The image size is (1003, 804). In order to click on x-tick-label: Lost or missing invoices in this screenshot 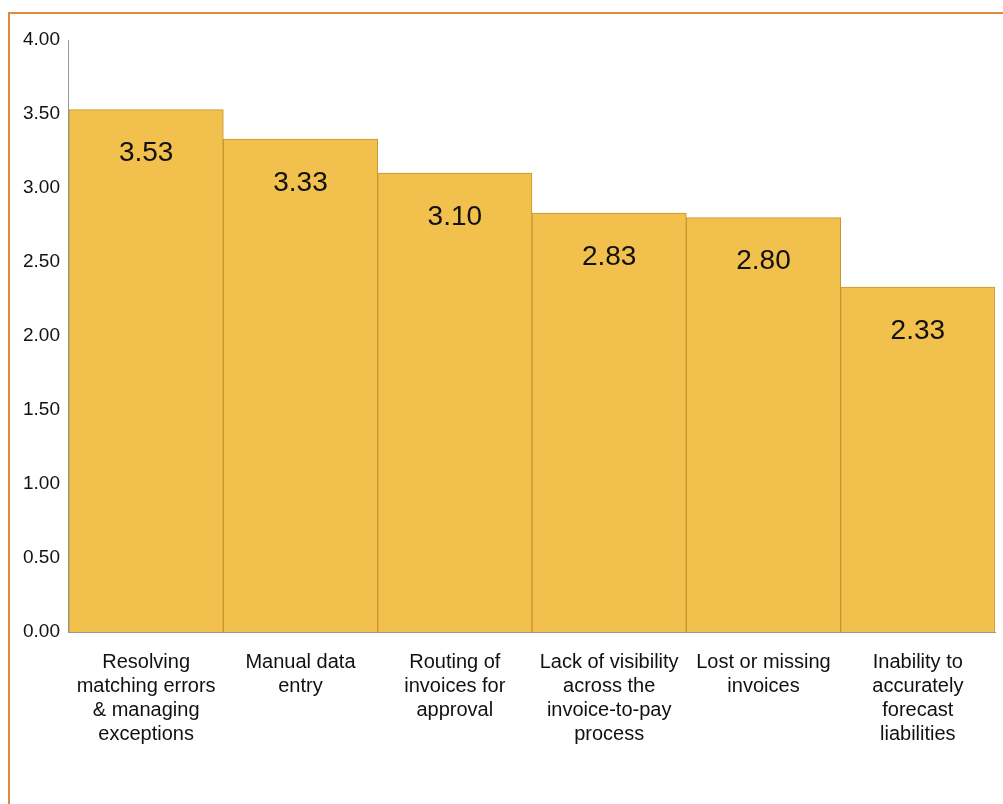, I will do `click(763, 672)`.